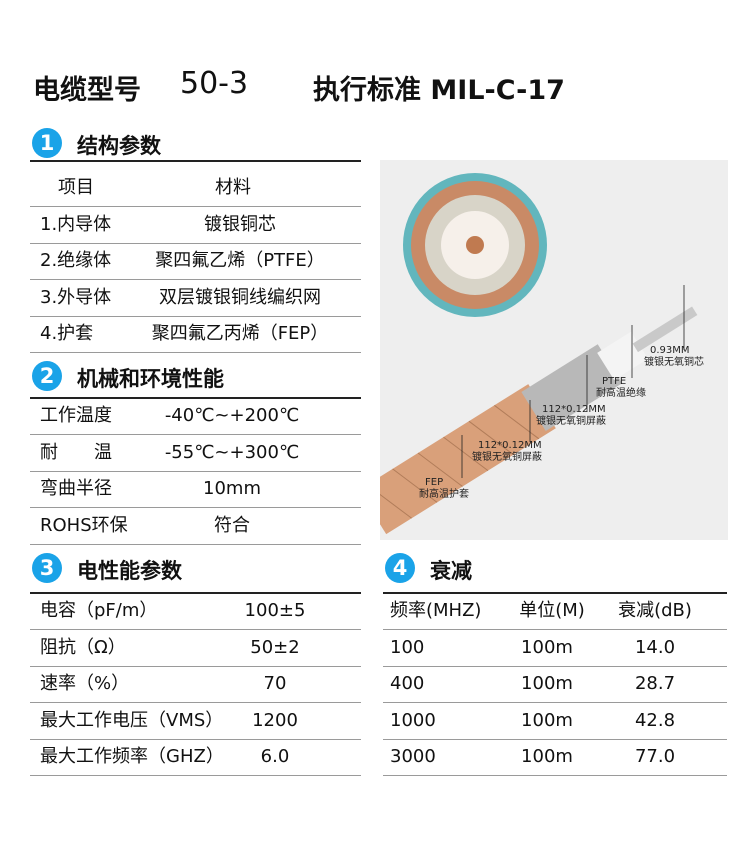  I want to click on section-number: 4, so click(400, 568).